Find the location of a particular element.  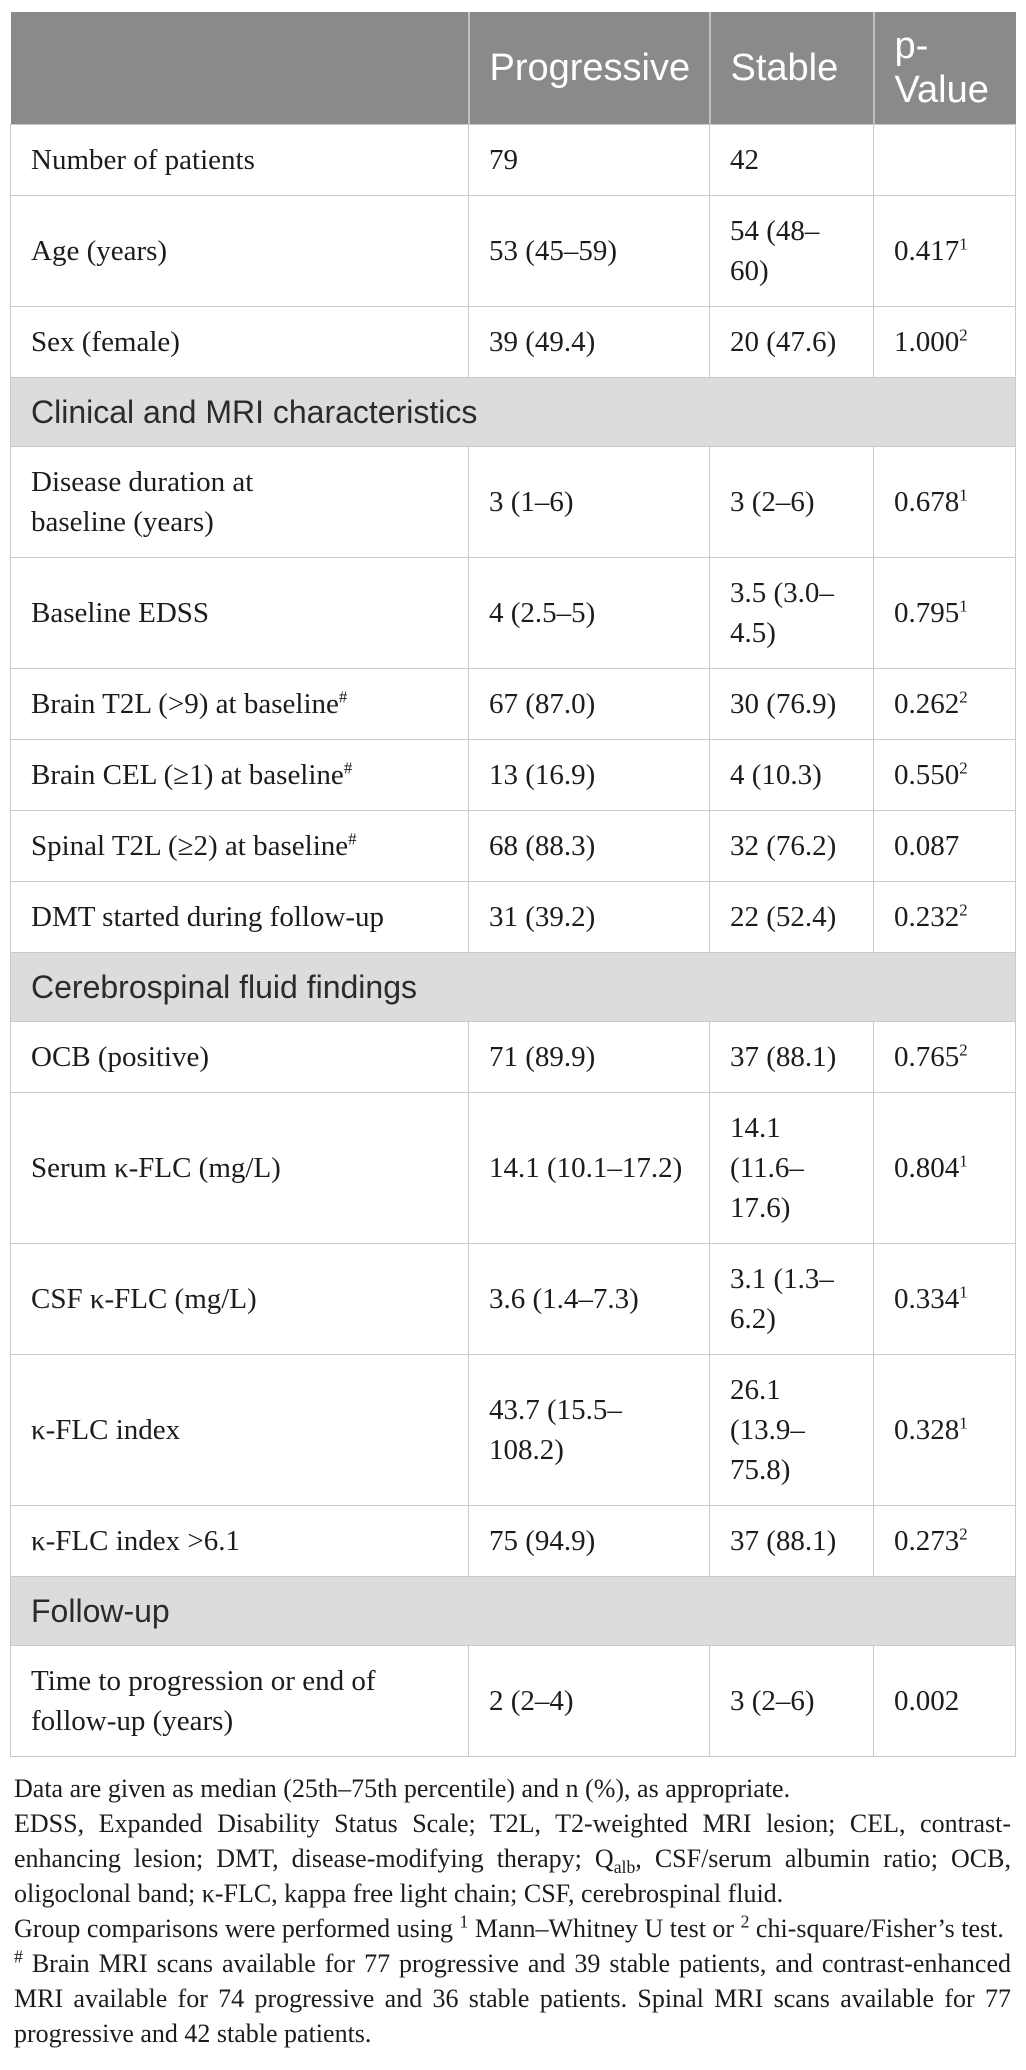

p-value-text: 0.328 is located at coordinates (927, 1430).